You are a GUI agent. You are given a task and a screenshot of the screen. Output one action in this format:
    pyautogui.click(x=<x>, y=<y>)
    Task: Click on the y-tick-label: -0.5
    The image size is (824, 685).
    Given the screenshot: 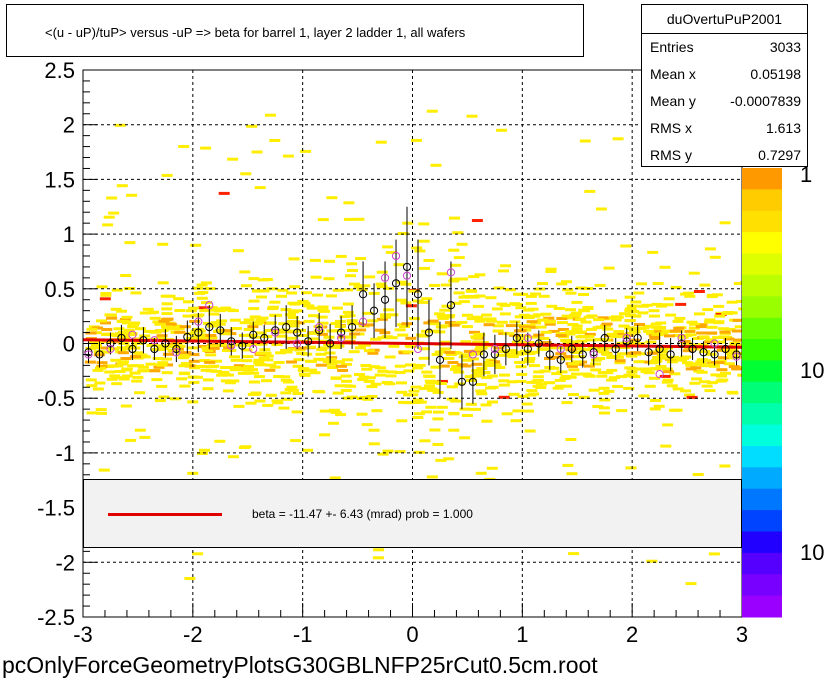 What is the action you would take?
    pyautogui.click(x=56, y=398)
    